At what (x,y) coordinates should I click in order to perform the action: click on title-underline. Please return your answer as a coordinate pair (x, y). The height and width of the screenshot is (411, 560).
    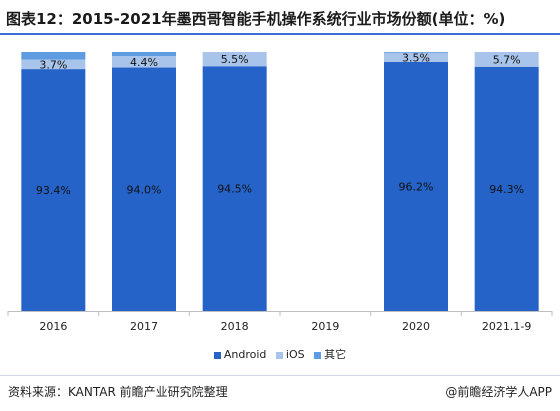
    Looking at the image, I should click on (280, 34).